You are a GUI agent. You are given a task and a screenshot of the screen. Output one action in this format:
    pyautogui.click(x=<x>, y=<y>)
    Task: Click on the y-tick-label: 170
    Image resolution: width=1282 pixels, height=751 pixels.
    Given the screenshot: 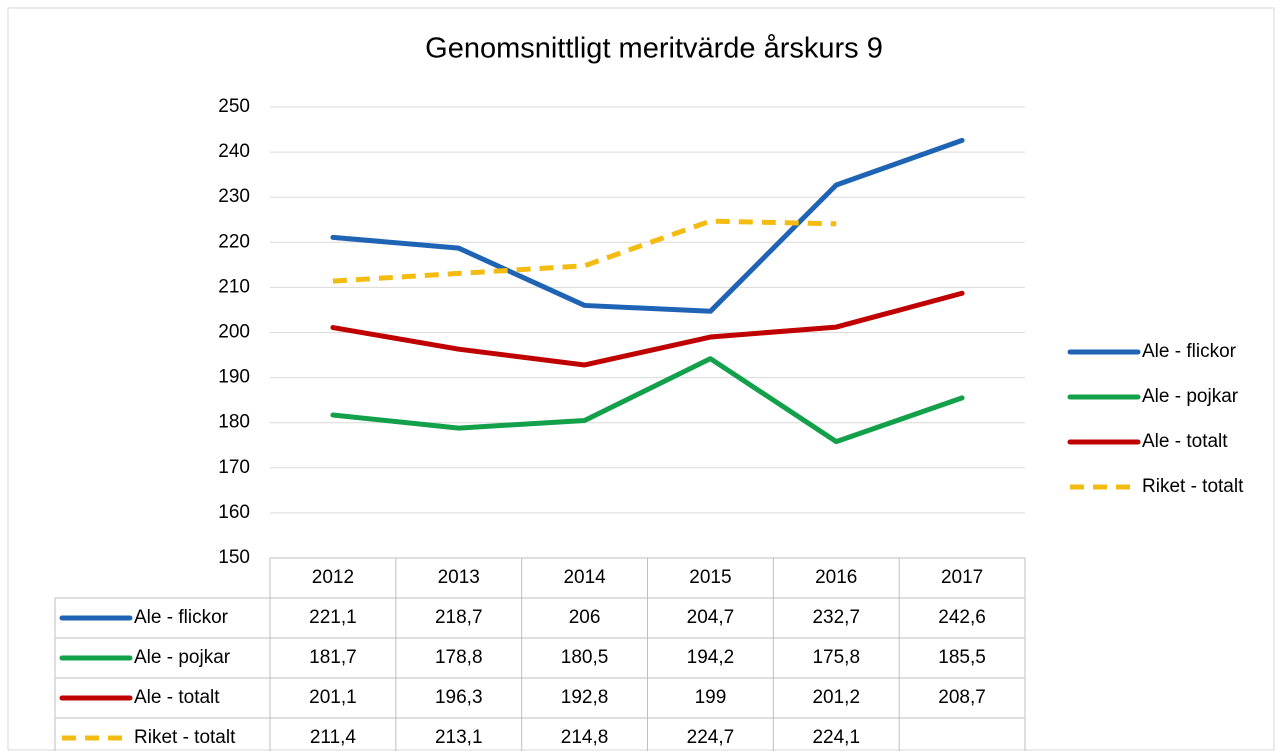 What is the action you would take?
    pyautogui.click(x=234, y=467)
    